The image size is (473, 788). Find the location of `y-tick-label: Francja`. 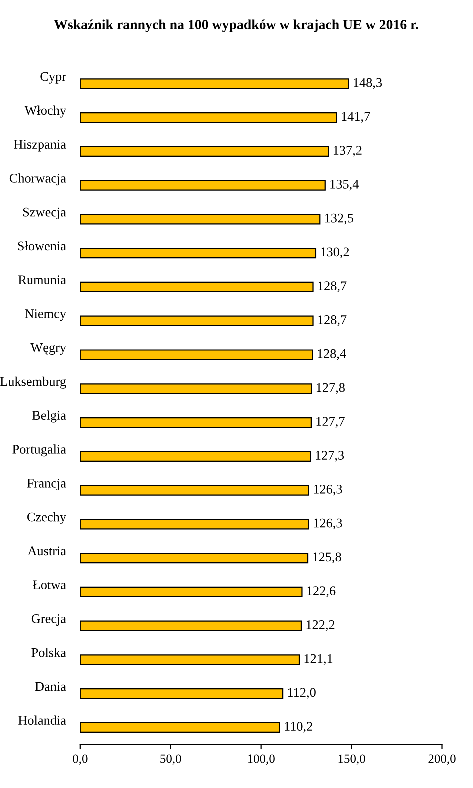

y-tick-label: Francja is located at coordinates (46, 484).